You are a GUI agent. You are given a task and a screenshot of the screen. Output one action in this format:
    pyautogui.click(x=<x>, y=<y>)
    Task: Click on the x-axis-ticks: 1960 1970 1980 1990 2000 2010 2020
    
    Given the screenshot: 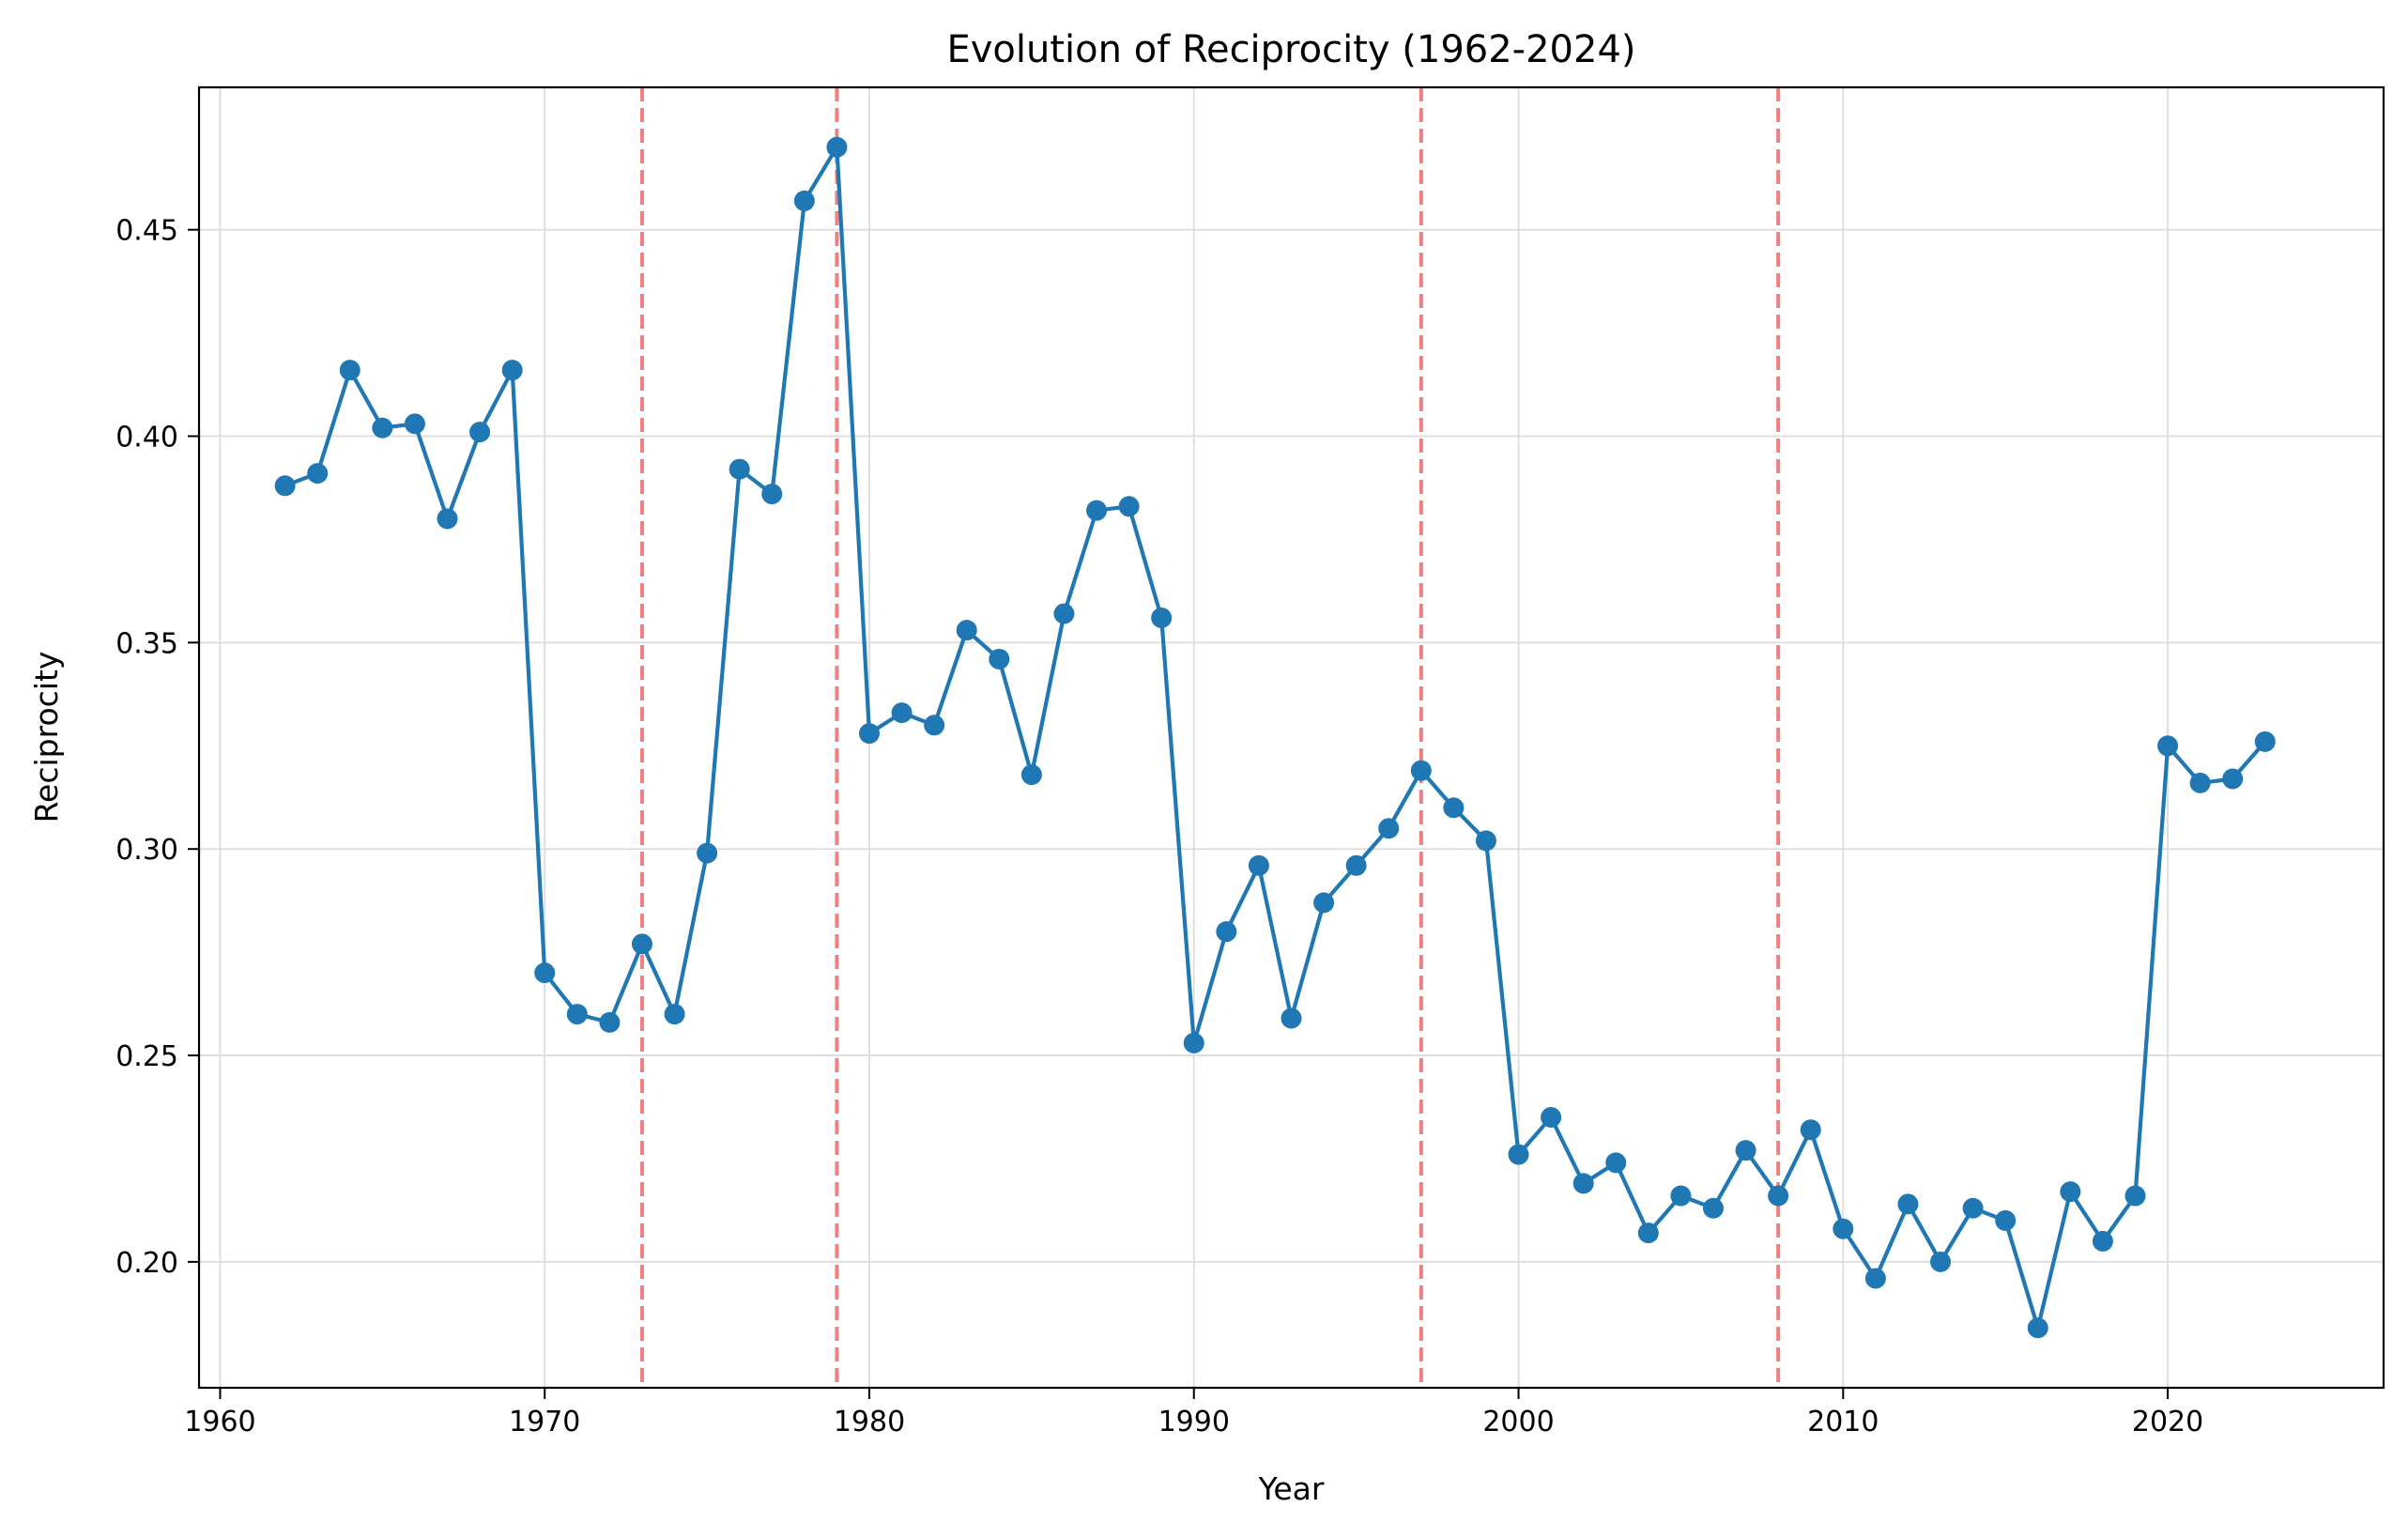 What is the action you would take?
    pyautogui.click(x=1193, y=1413)
    